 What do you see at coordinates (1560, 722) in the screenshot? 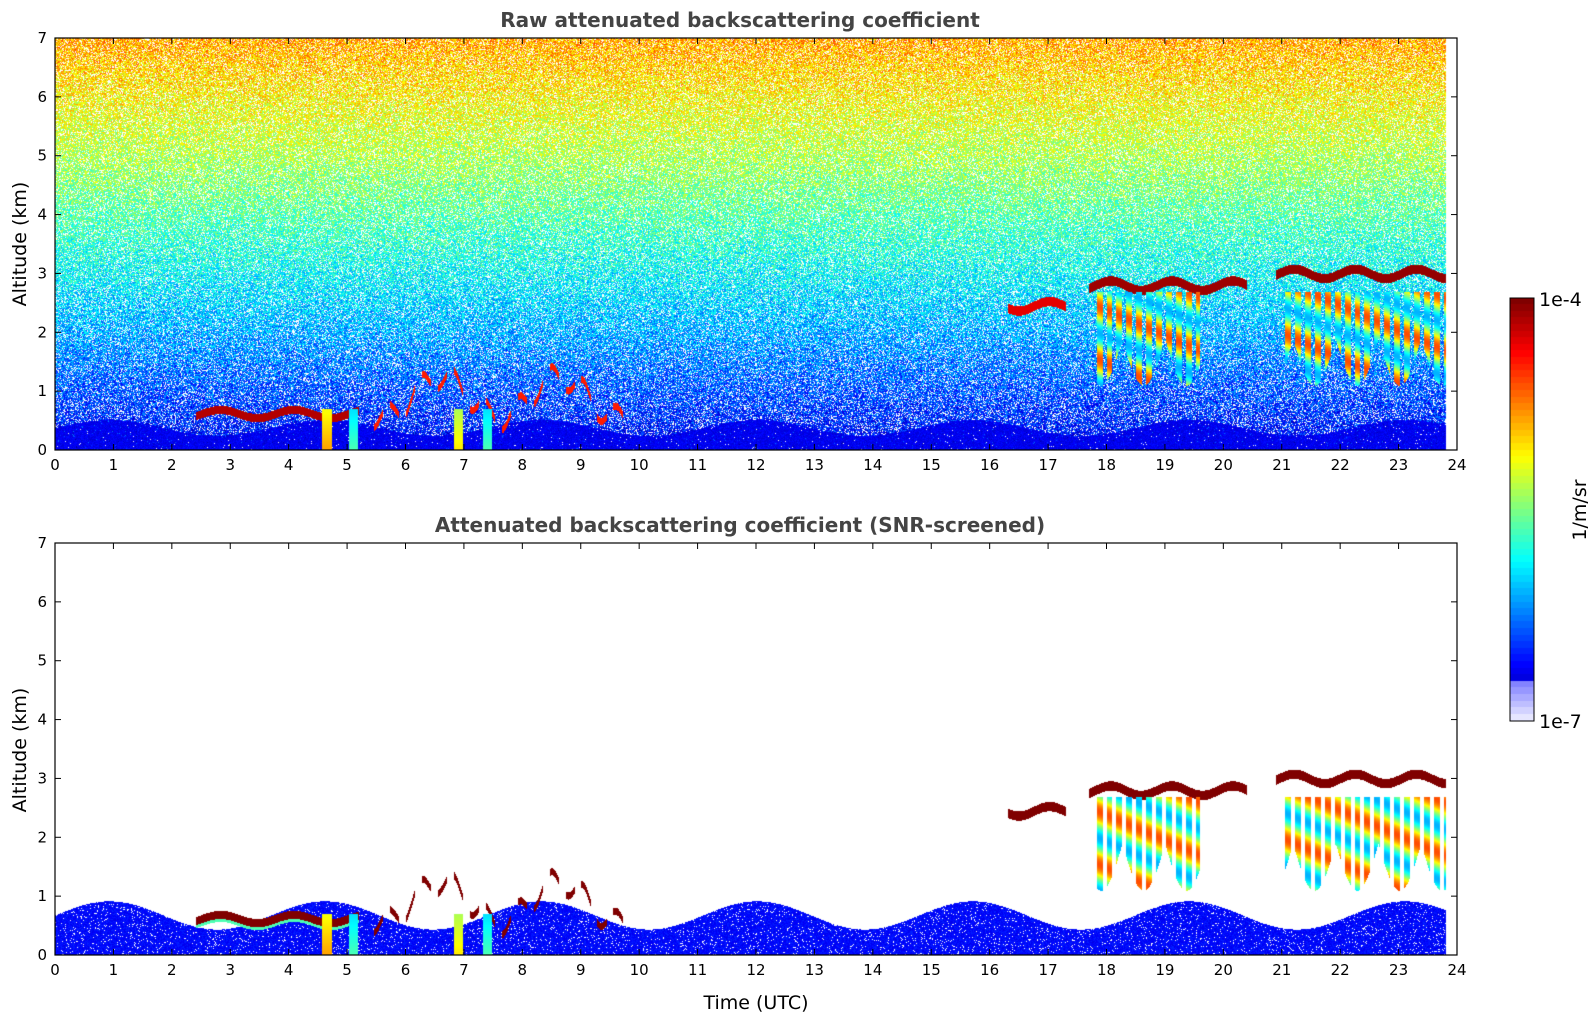
I see `colorbar-min-label: 1e-7` at bounding box center [1560, 722].